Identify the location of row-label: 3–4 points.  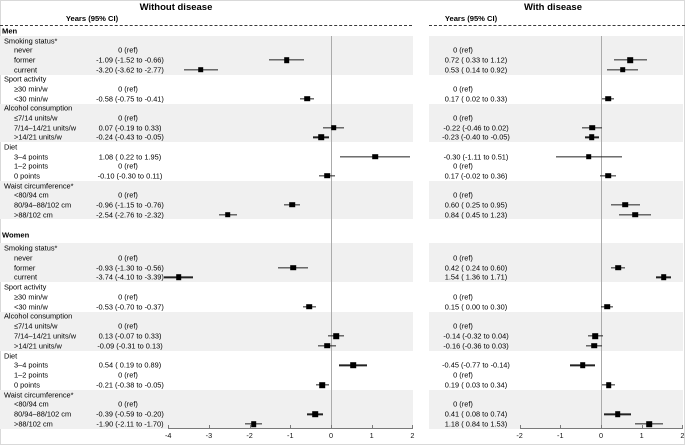
(31, 365).